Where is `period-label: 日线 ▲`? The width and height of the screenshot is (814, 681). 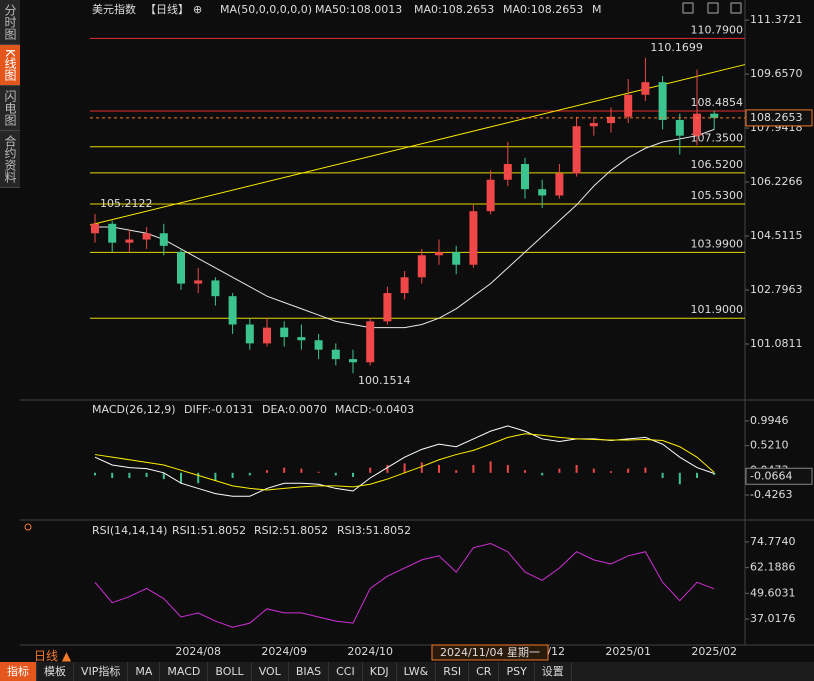
period-label: 日线 ▲ is located at coordinates (53, 656).